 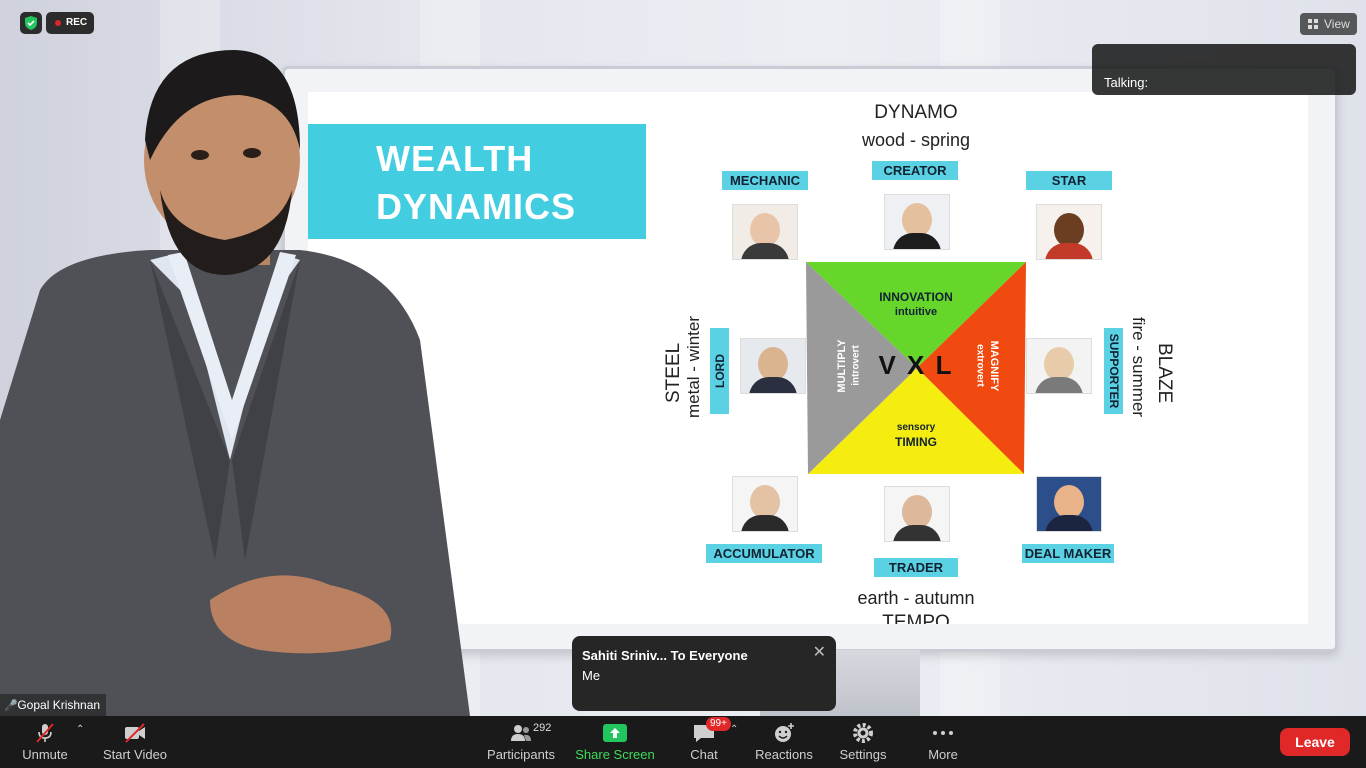 I want to click on chat-notification: Sahiti Sriniv... To Everyone Me ✕, so click(x=704, y=673).